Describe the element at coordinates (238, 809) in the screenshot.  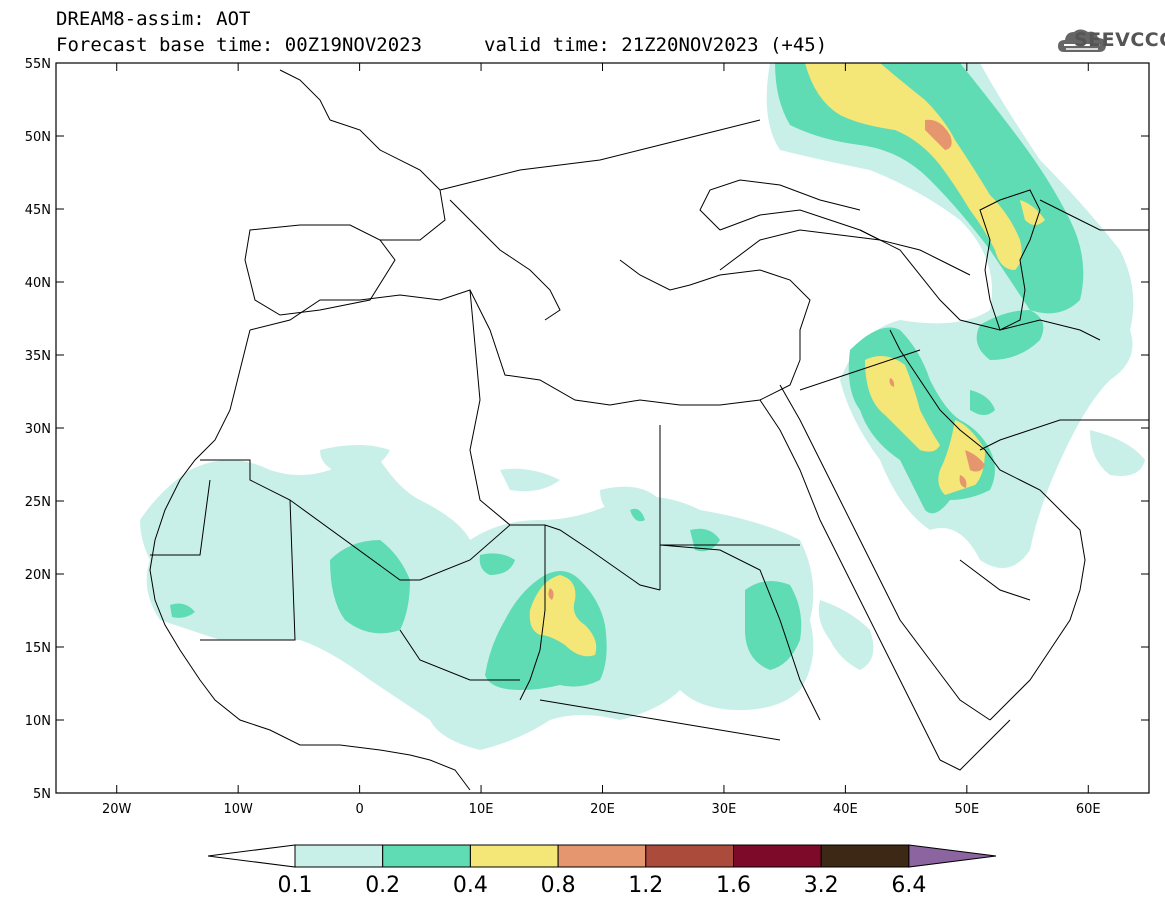
I see `lon-label: 10W` at that location.